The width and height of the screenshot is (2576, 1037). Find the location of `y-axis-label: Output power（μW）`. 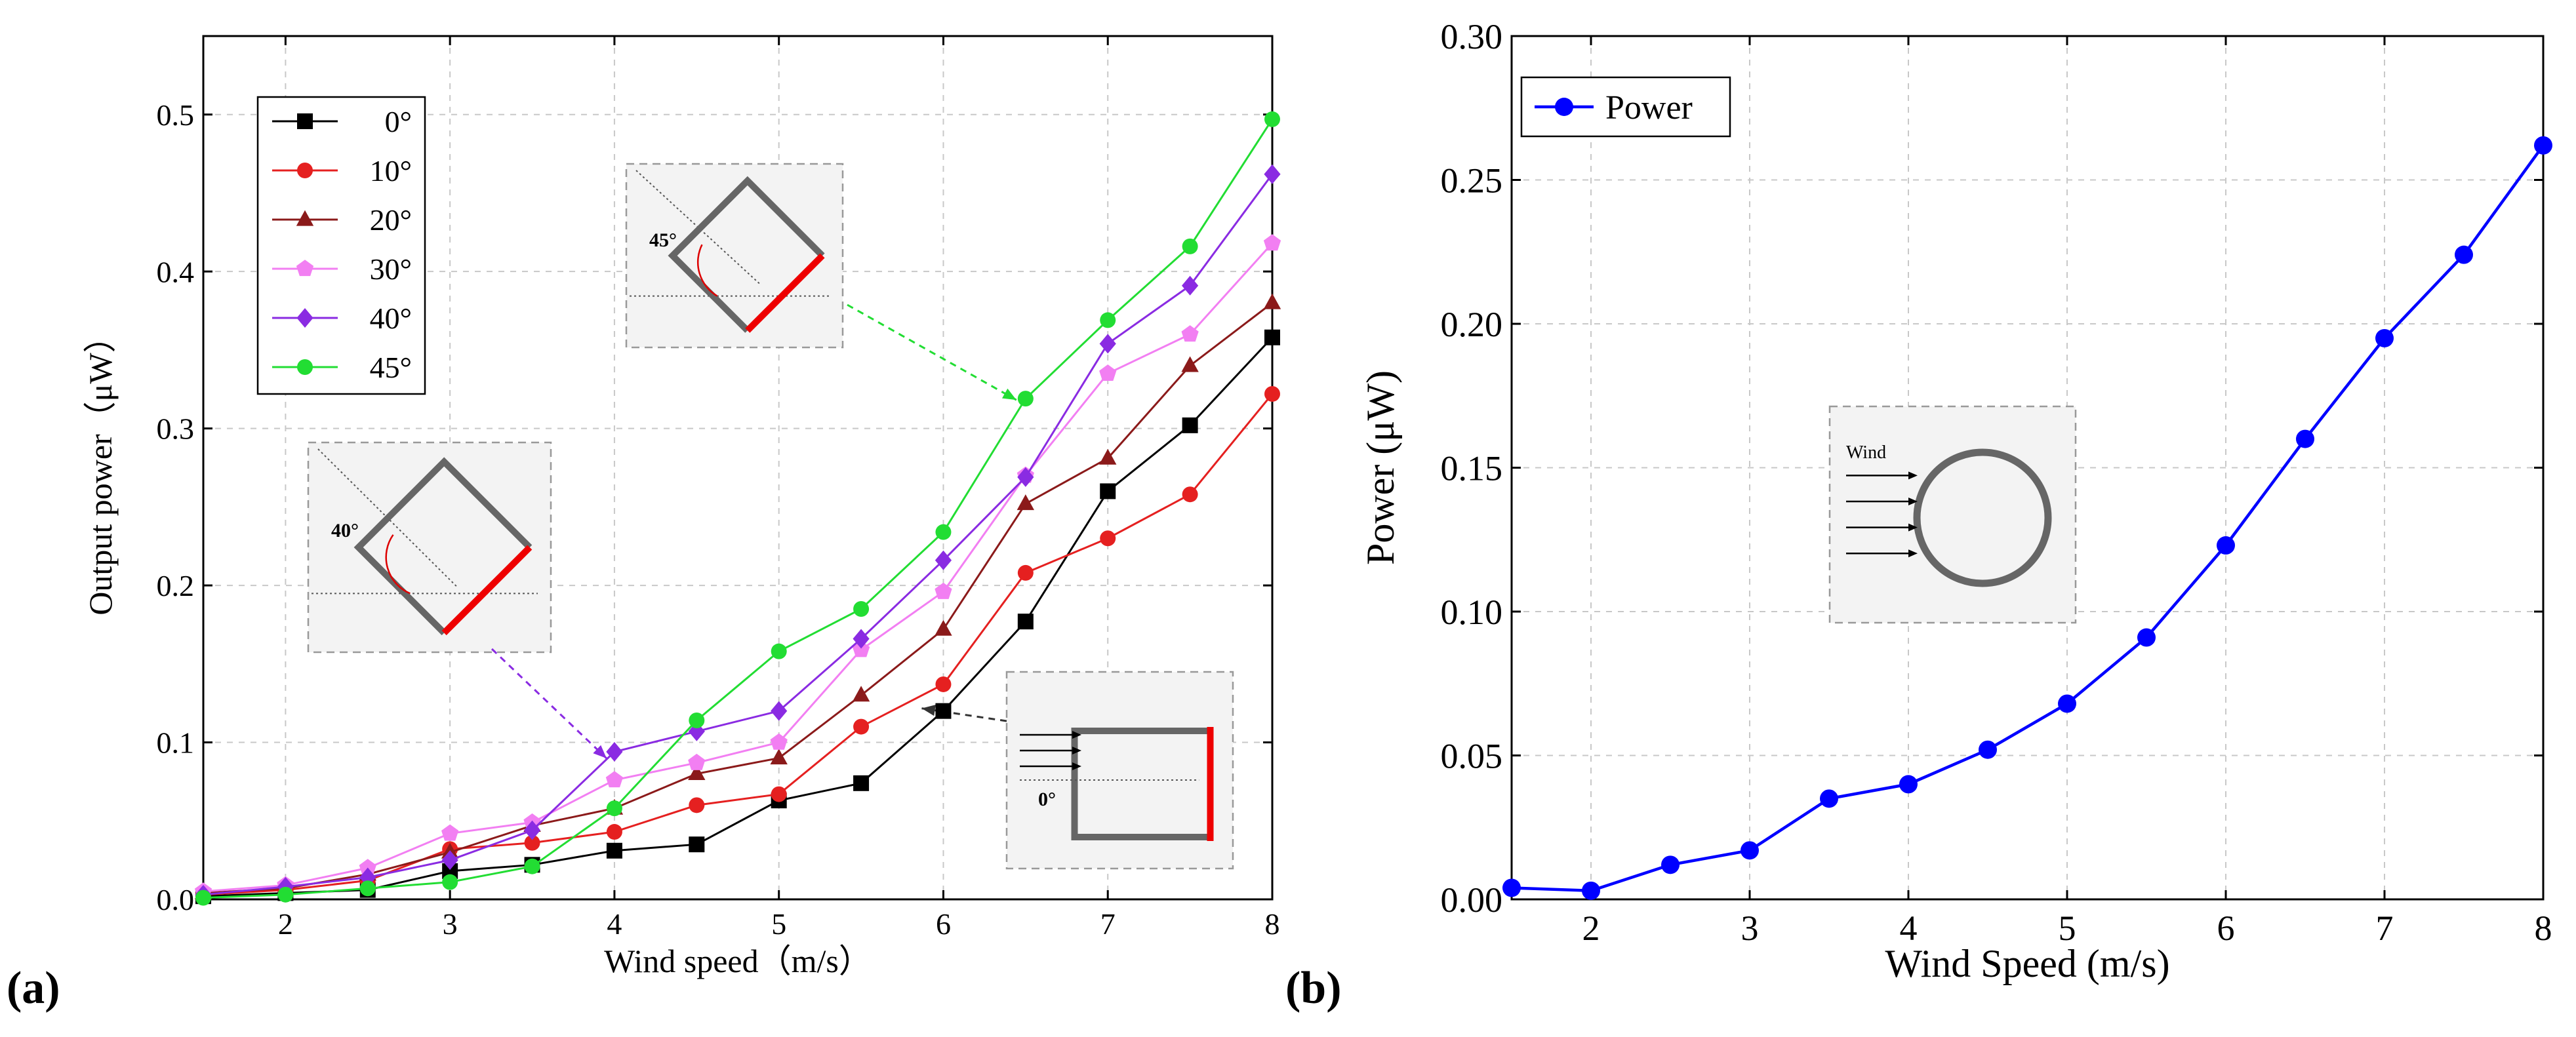

y-axis-label: Output power（μW） is located at coordinates (100, 467).